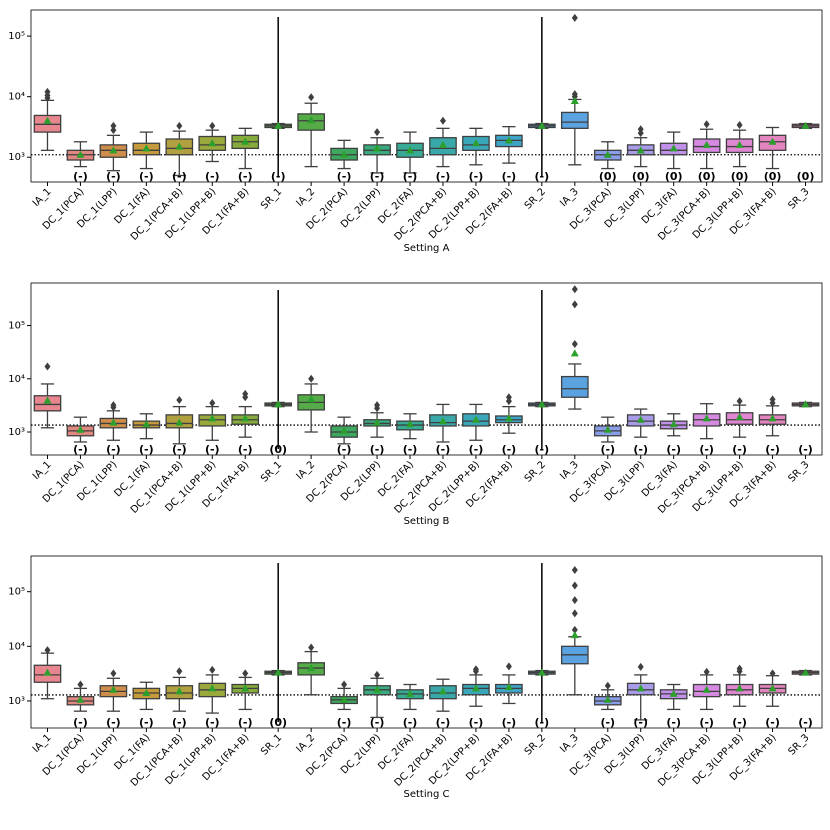 The image size is (830, 830). Describe the element at coordinates (271, 198) in the screenshot. I see `x-tick-label: SR_1` at that location.